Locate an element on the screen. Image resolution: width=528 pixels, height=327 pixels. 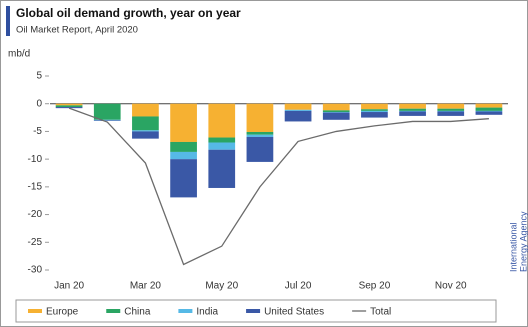
legend-box is located at coordinates (256, 311).